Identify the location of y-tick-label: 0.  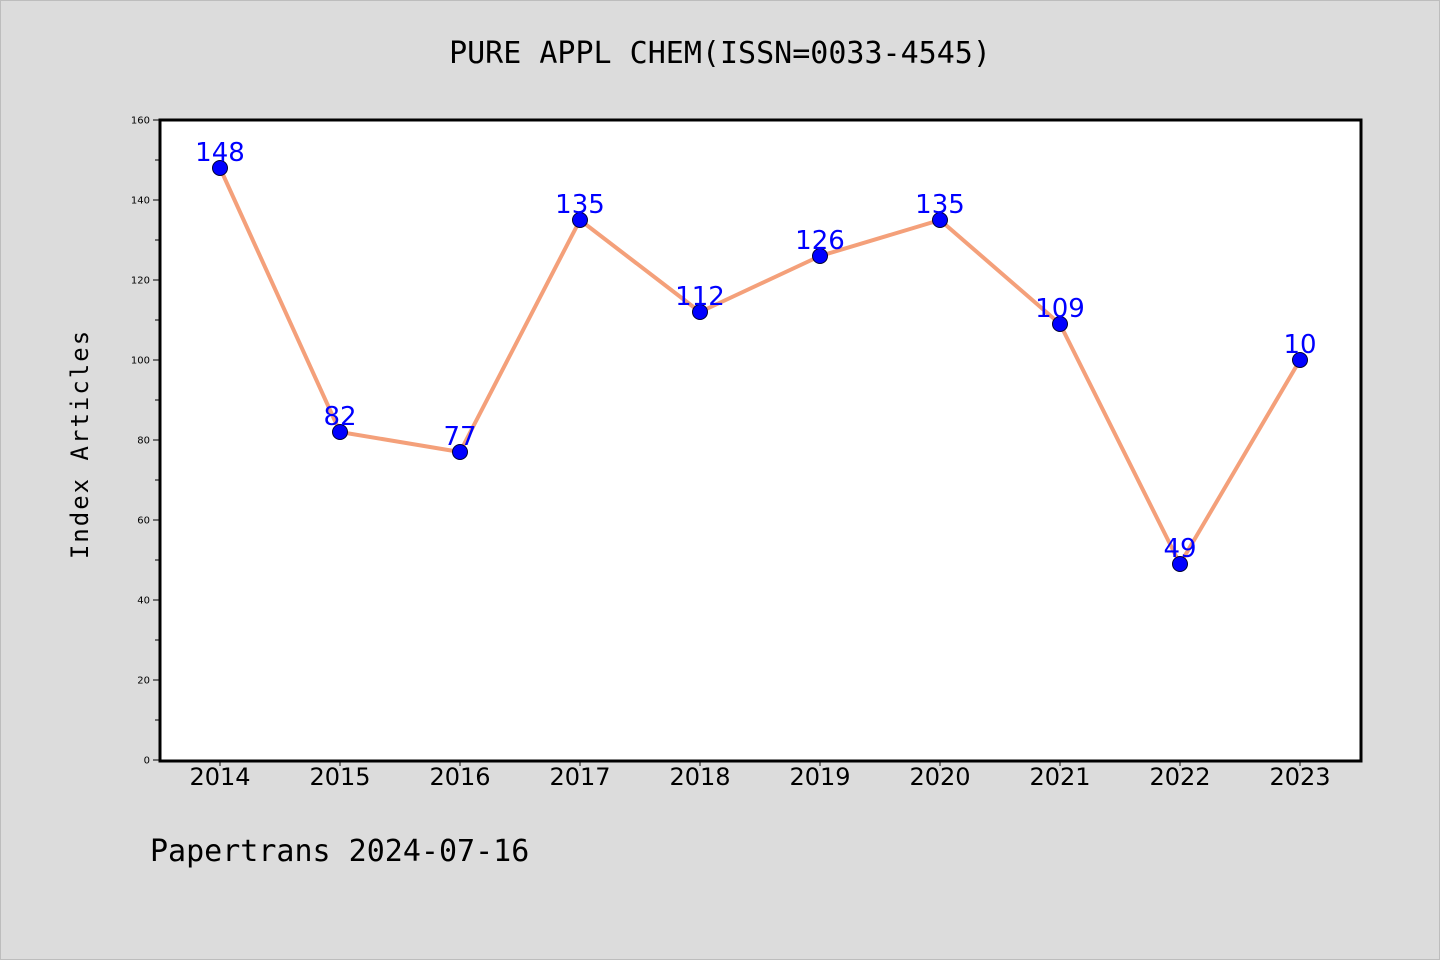
(147, 761).